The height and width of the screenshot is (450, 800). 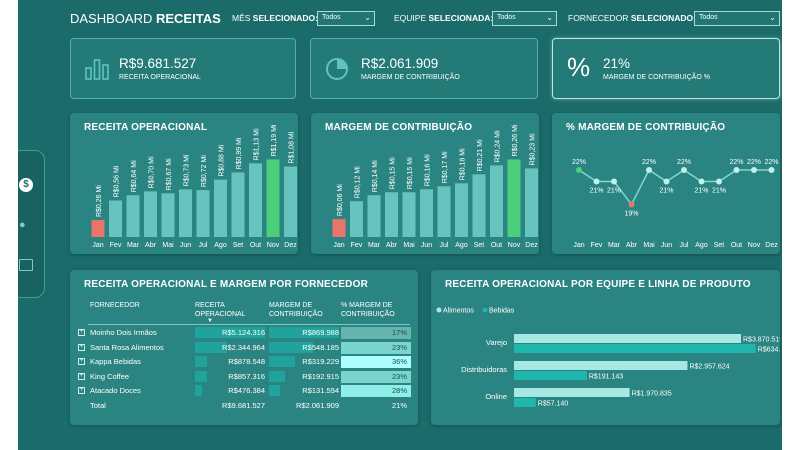 What do you see at coordinates (444, 18) in the screenshot?
I see `team-filter-label: EQUIPE SELECIONADA:` at bounding box center [444, 18].